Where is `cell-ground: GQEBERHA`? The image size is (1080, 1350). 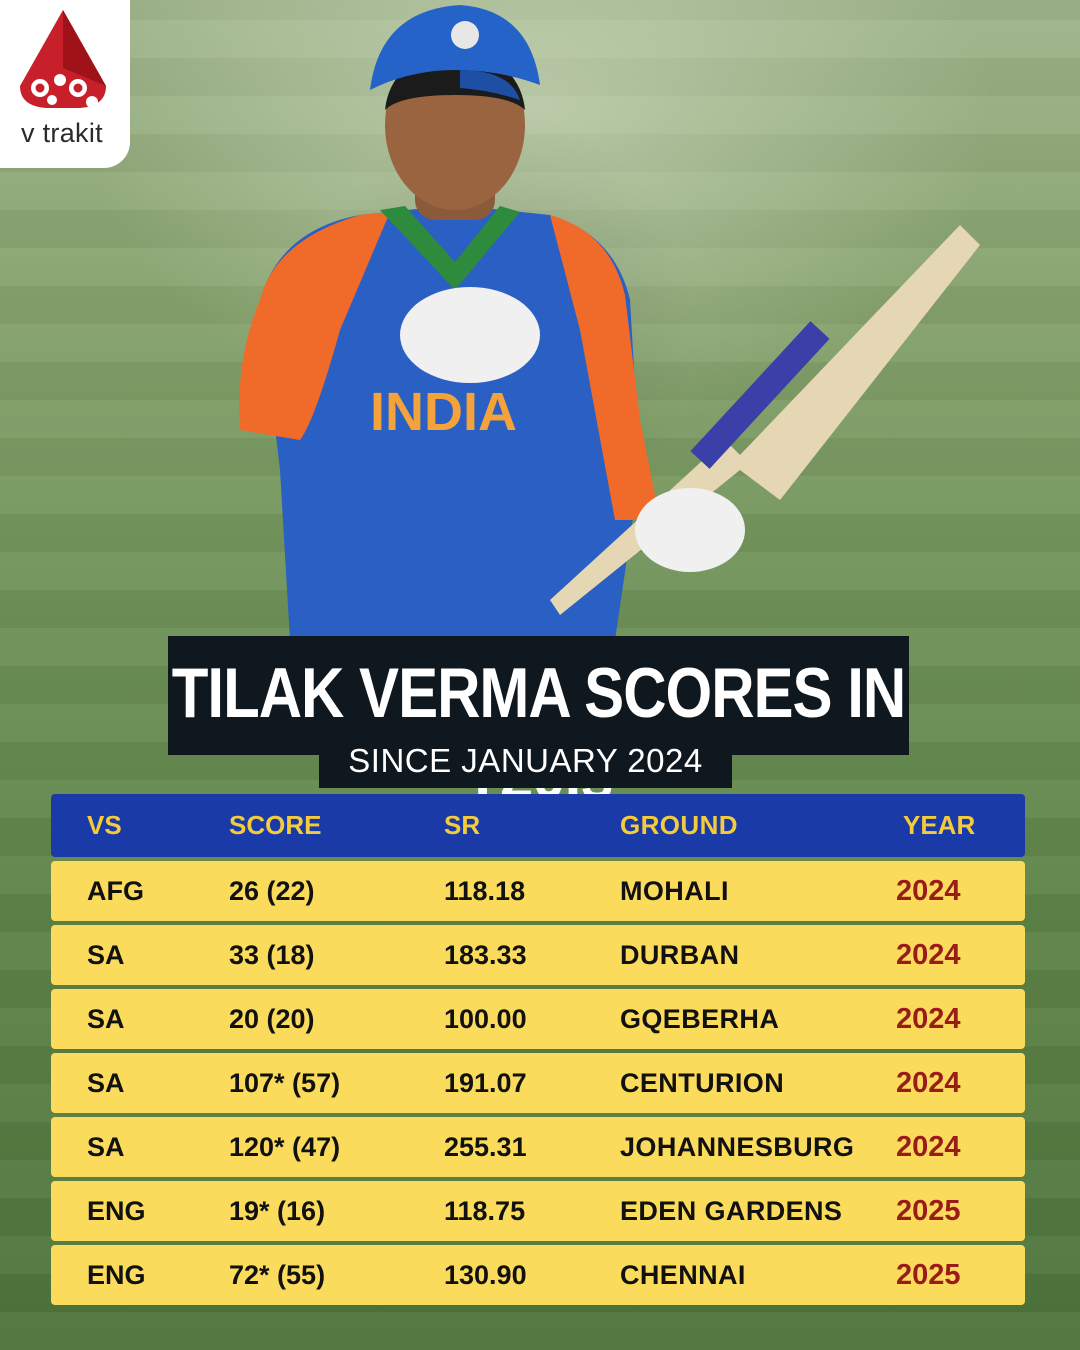
cell-ground: GQEBERHA is located at coordinates (700, 1018).